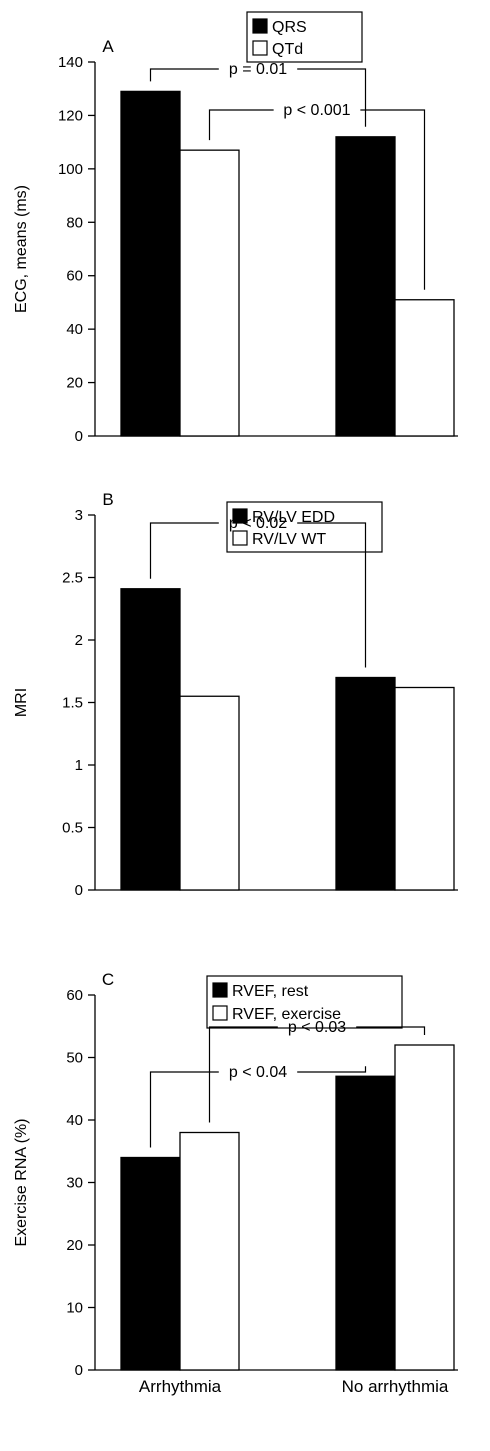 The image size is (490, 1451). I want to click on y-tick-label: 1, so click(79, 765).